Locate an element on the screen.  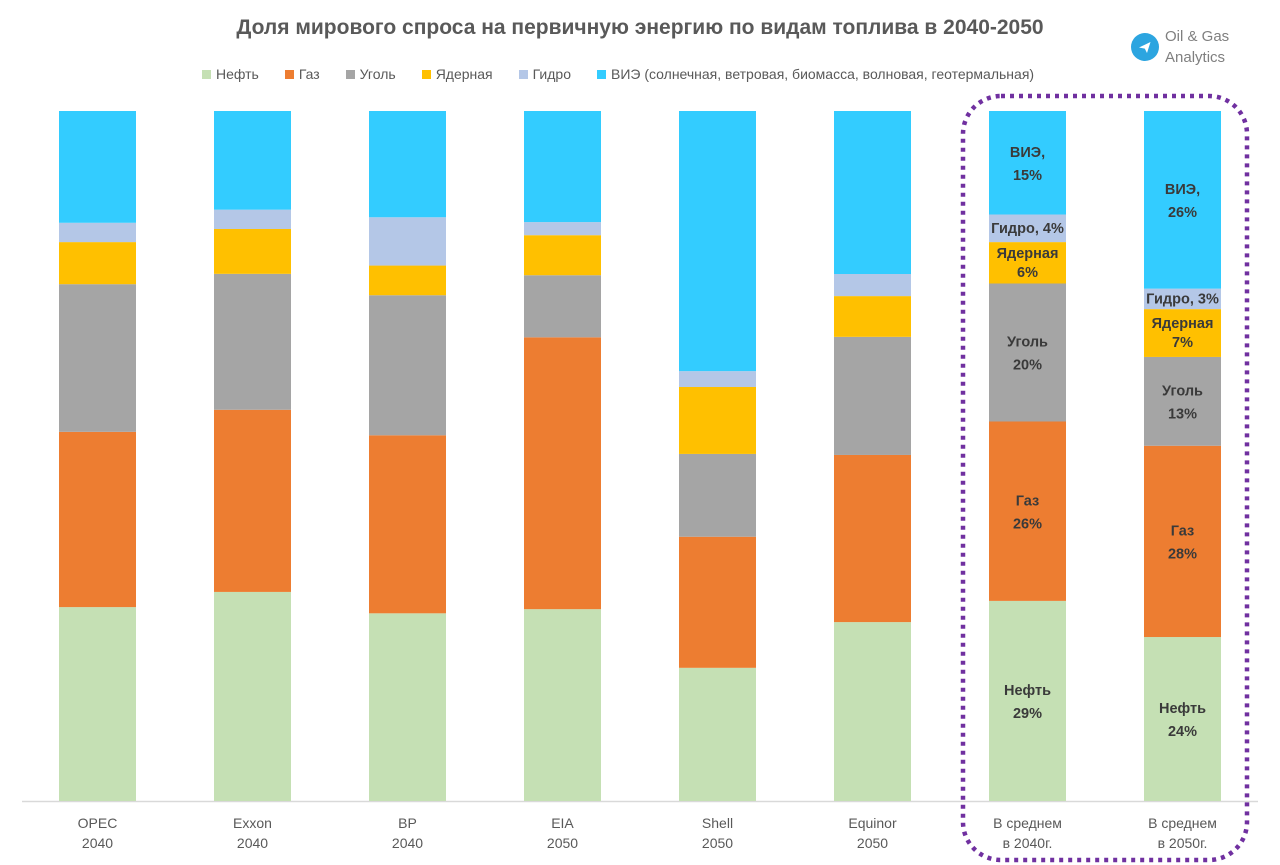
x-tick-label: OPEC is located at coordinates (98, 823).